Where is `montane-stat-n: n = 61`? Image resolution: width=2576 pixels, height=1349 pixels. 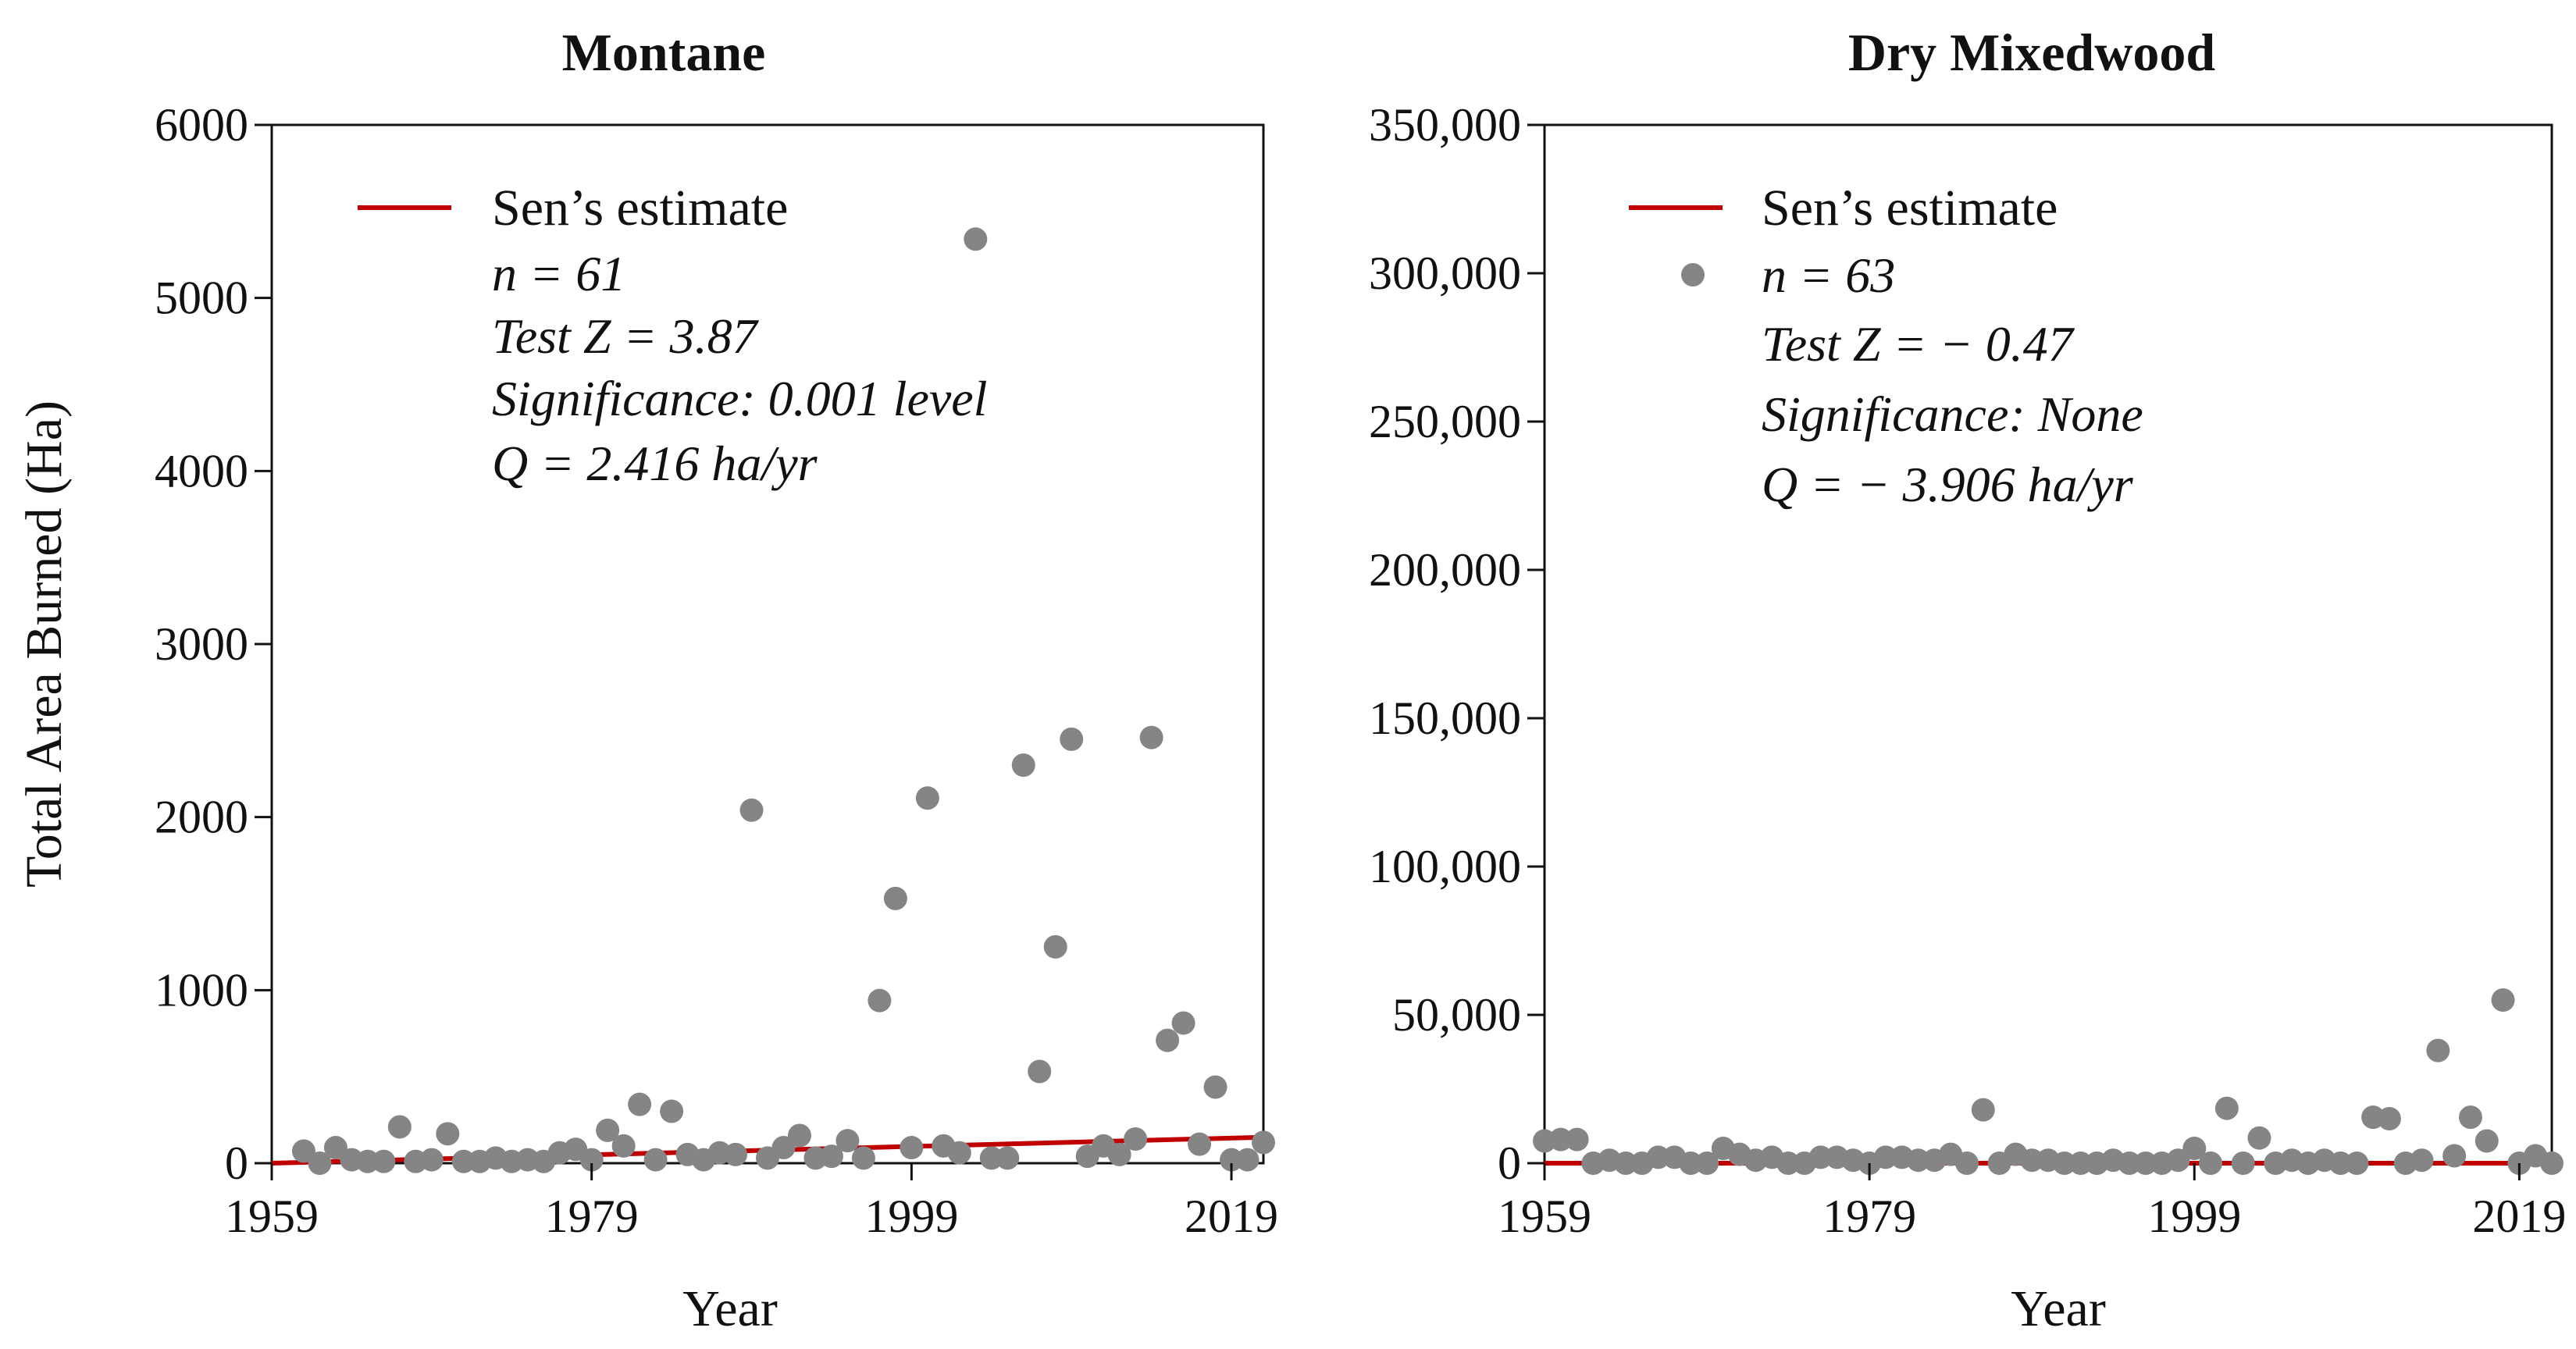
montane-stat-n: n = 61 is located at coordinates (558, 273).